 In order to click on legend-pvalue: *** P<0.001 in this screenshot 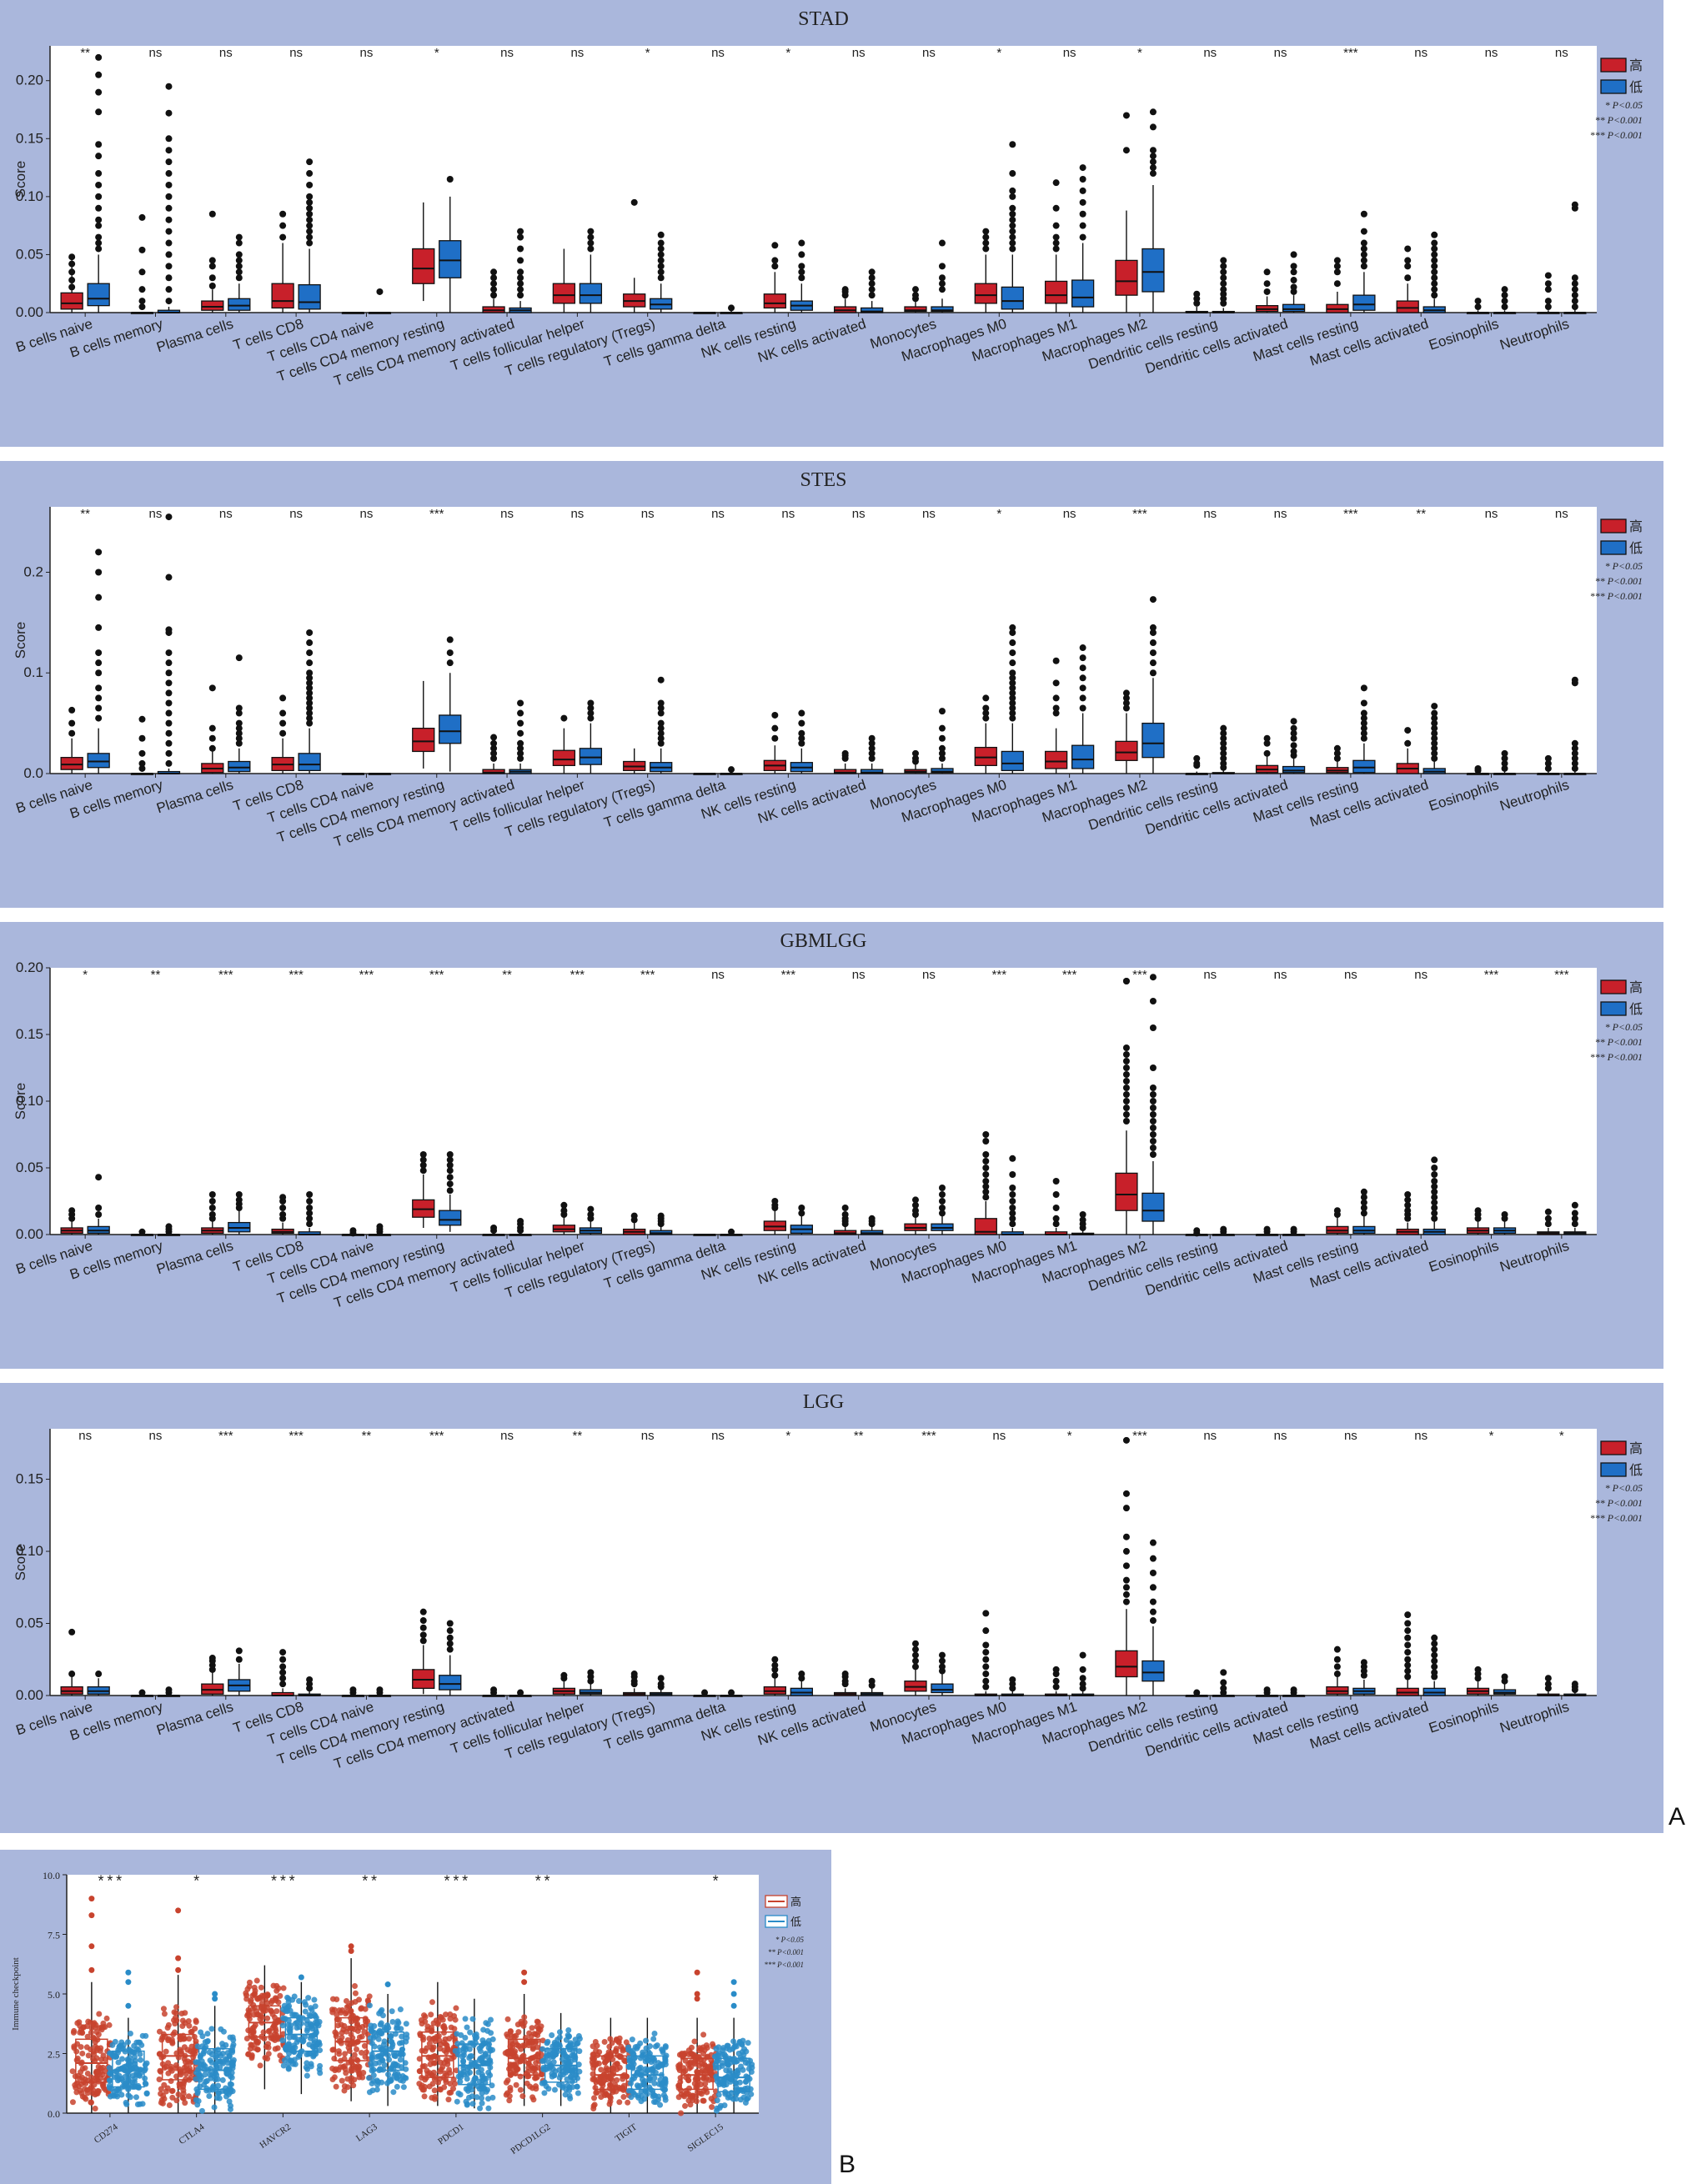, I will do `click(1616, 135)`.